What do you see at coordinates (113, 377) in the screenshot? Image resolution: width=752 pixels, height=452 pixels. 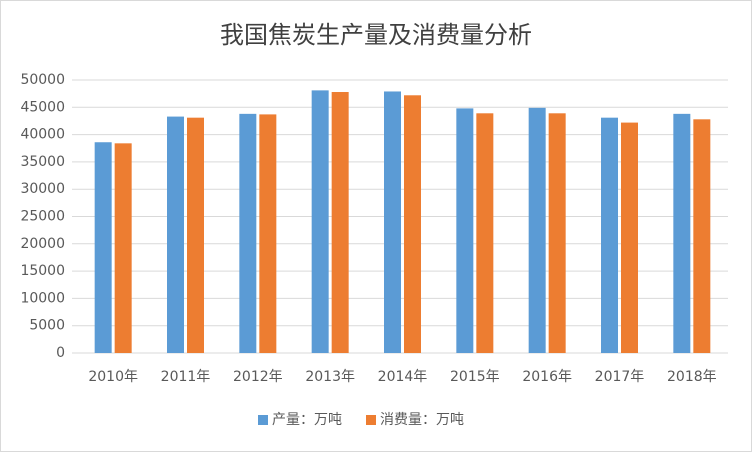 I see `x-tick-label: 2010年` at bounding box center [113, 377].